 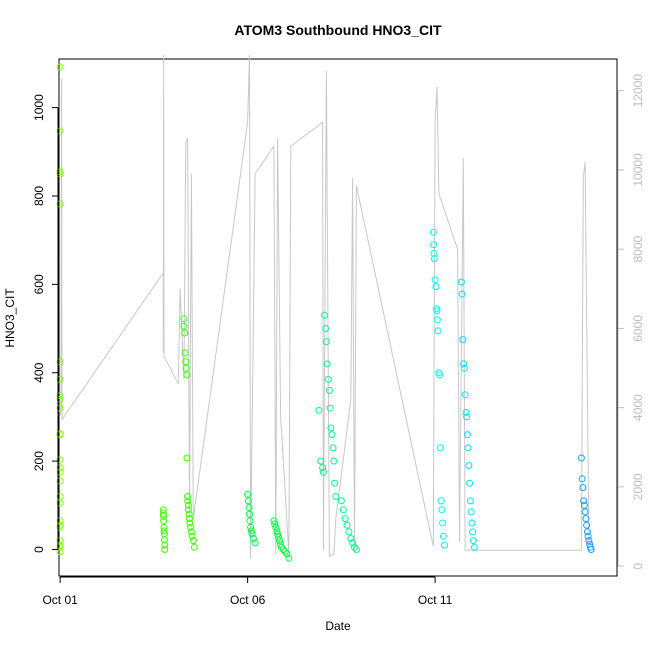 What do you see at coordinates (638, 248) in the screenshot?
I see `y-right-tick-label: 8000` at bounding box center [638, 248].